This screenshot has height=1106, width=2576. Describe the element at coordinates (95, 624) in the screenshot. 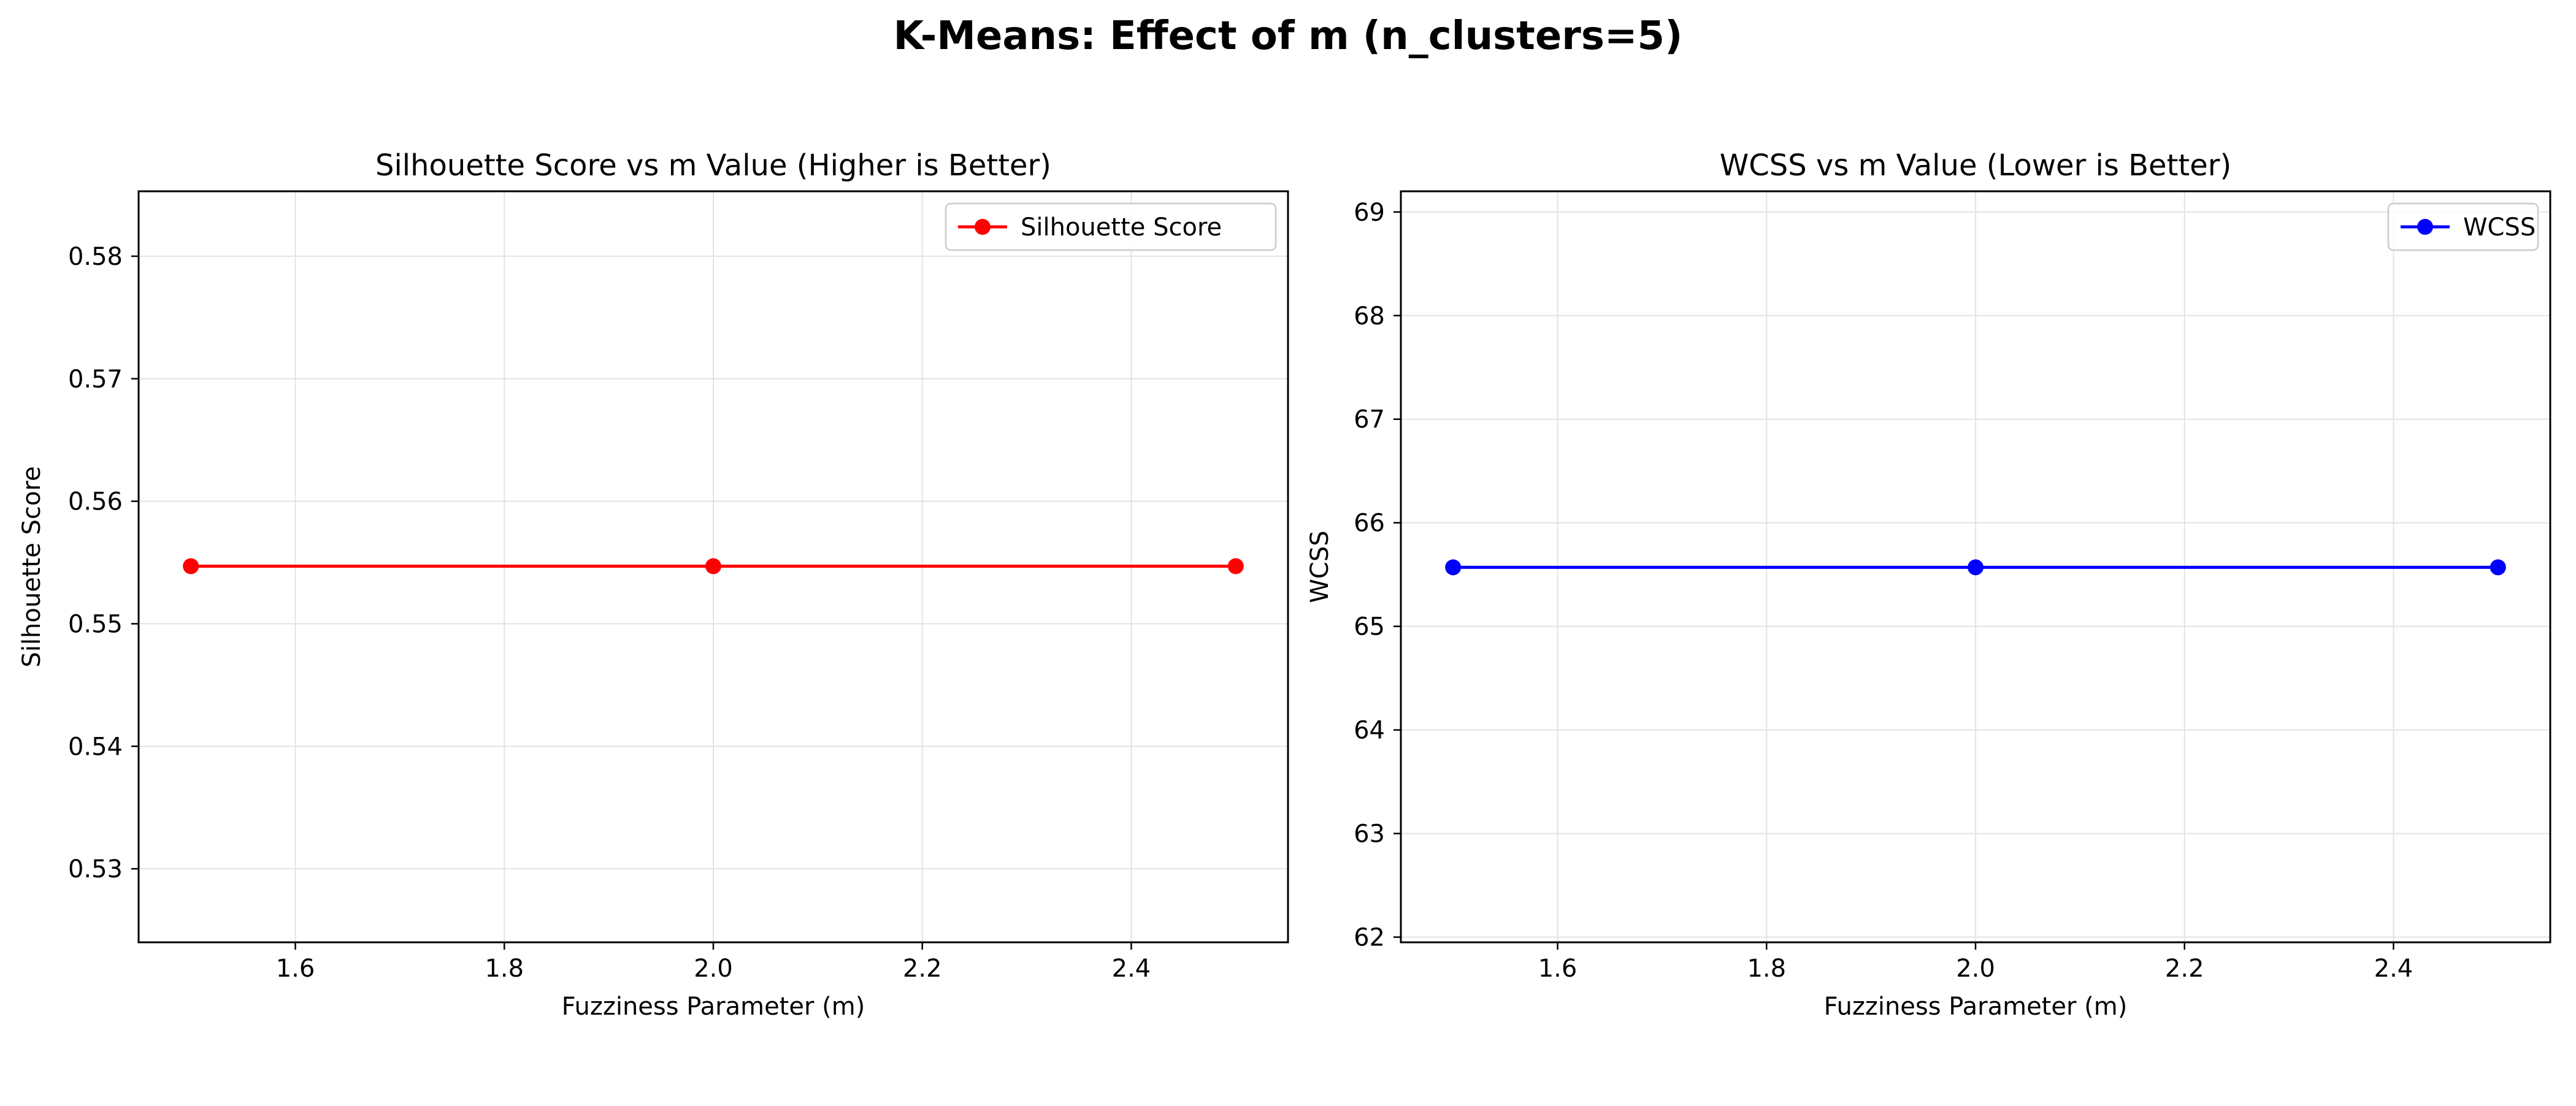

I see `y-tick-label: 0.55` at that location.